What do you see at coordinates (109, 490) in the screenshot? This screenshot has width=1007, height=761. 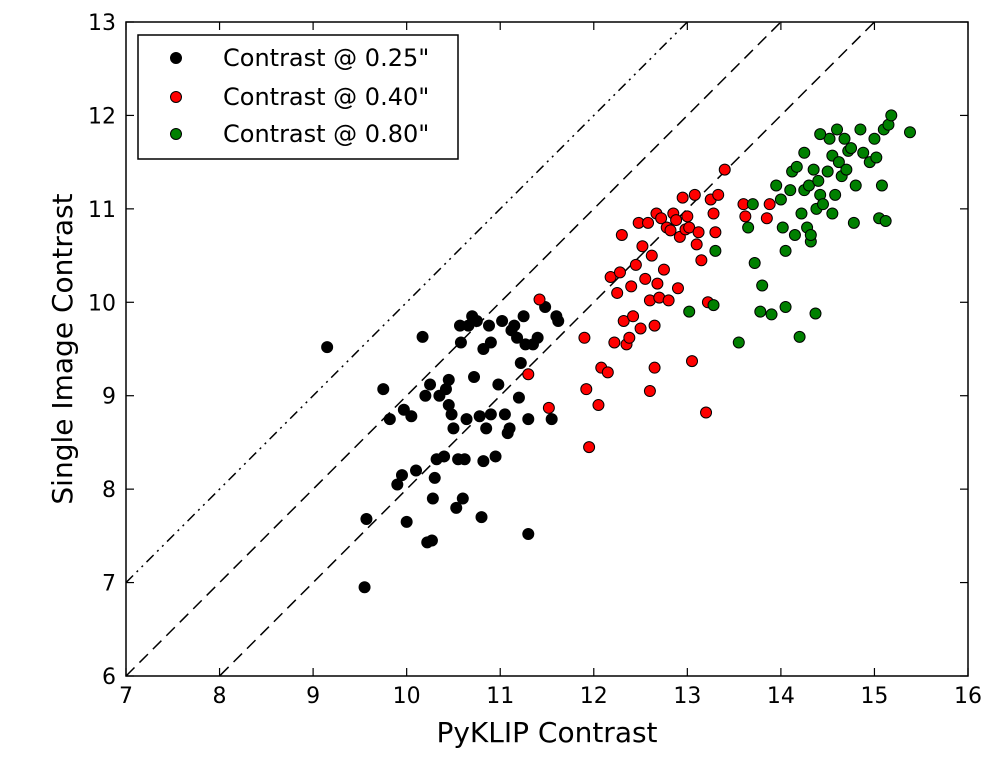 I see `y-tick-label-2: 8` at bounding box center [109, 490].